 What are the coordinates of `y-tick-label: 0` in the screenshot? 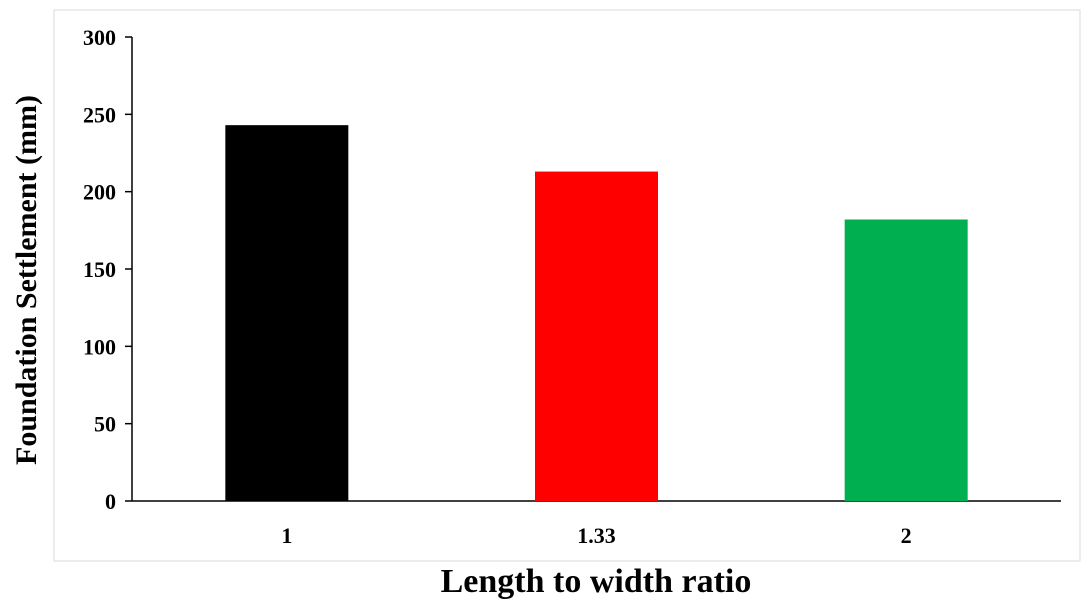 It's located at (110, 501).